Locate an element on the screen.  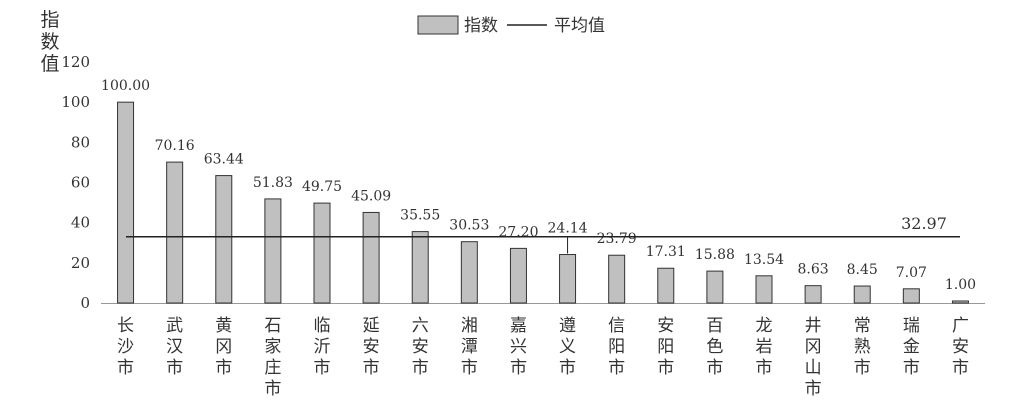
category-label-char: 井 is located at coordinates (813, 326).